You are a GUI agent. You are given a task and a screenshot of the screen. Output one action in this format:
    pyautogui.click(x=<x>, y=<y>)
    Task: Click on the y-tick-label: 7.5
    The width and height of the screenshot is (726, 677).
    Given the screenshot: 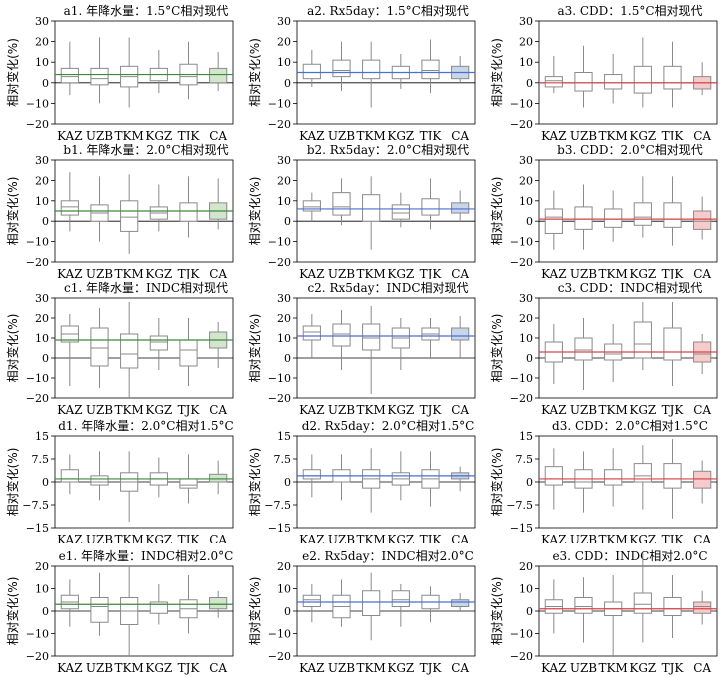 What is the action you would take?
    pyautogui.click(x=283, y=459)
    